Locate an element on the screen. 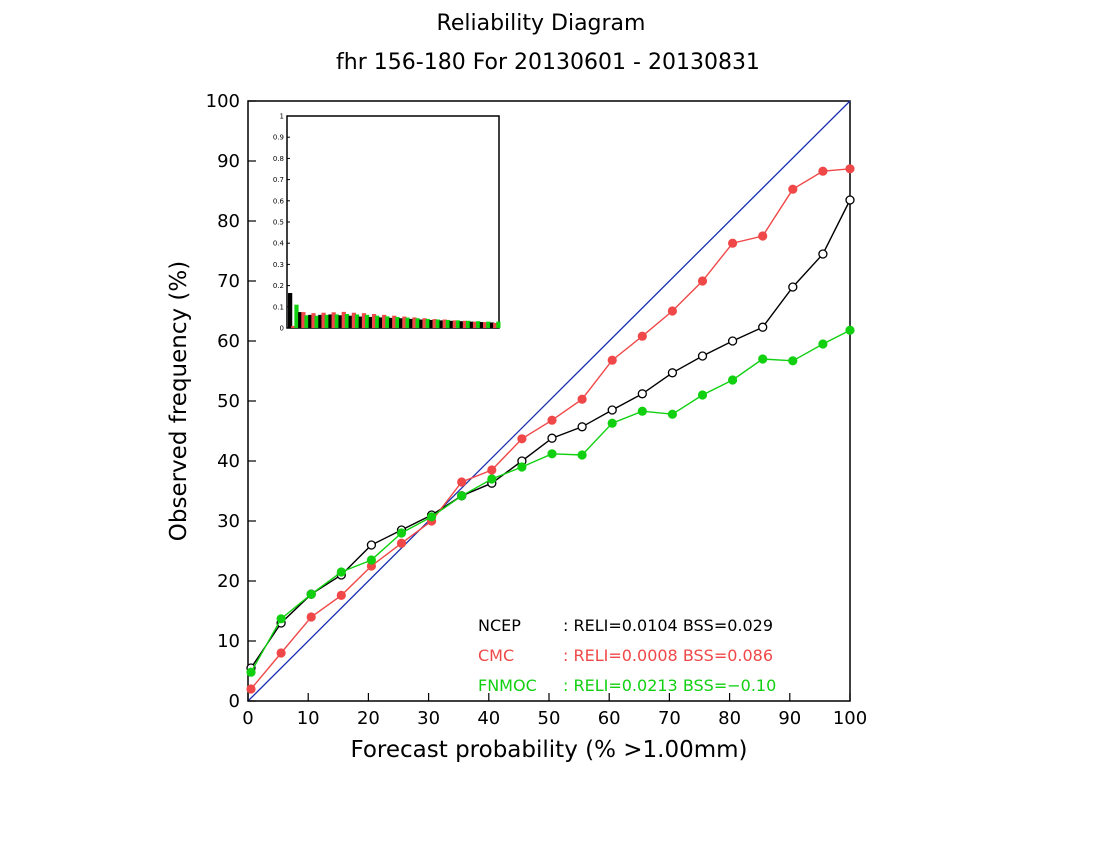 Image resolution: width=1100 pixels, height=850 pixels. x-axis-label: Forecast probability (% >1.00mm) is located at coordinates (548, 750).